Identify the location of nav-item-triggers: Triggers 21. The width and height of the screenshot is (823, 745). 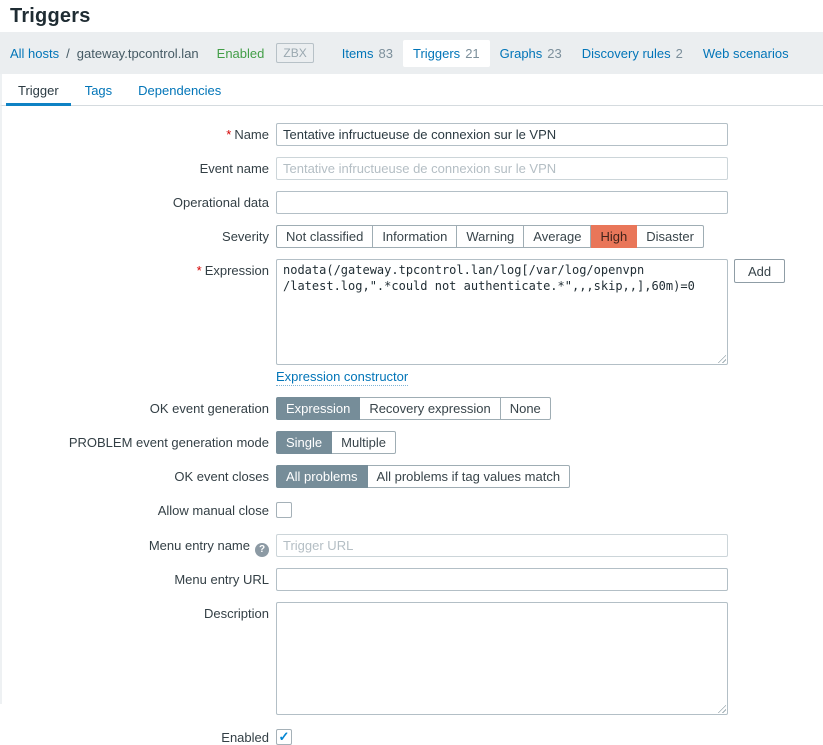
(446, 53).